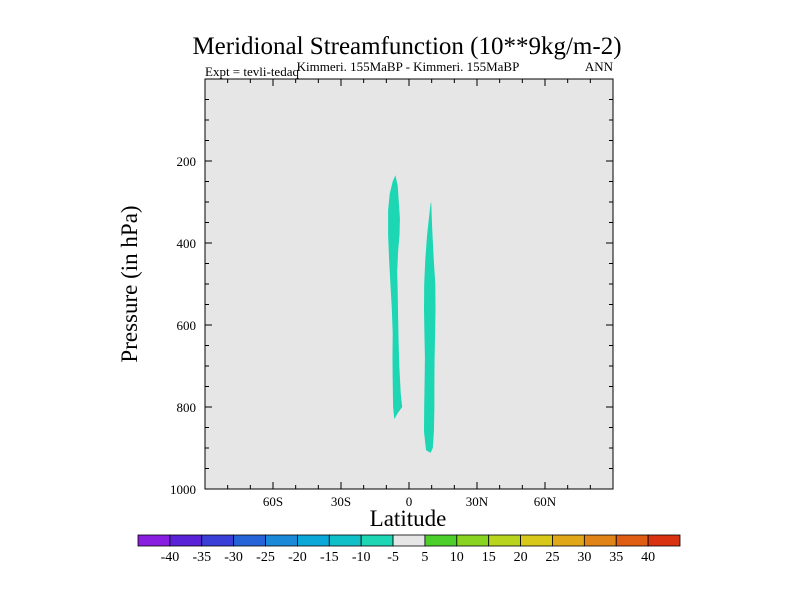 The height and width of the screenshot is (600, 800). What do you see at coordinates (265, 557) in the screenshot?
I see `colorbar-label: -25` at bounding box center [265, 557].